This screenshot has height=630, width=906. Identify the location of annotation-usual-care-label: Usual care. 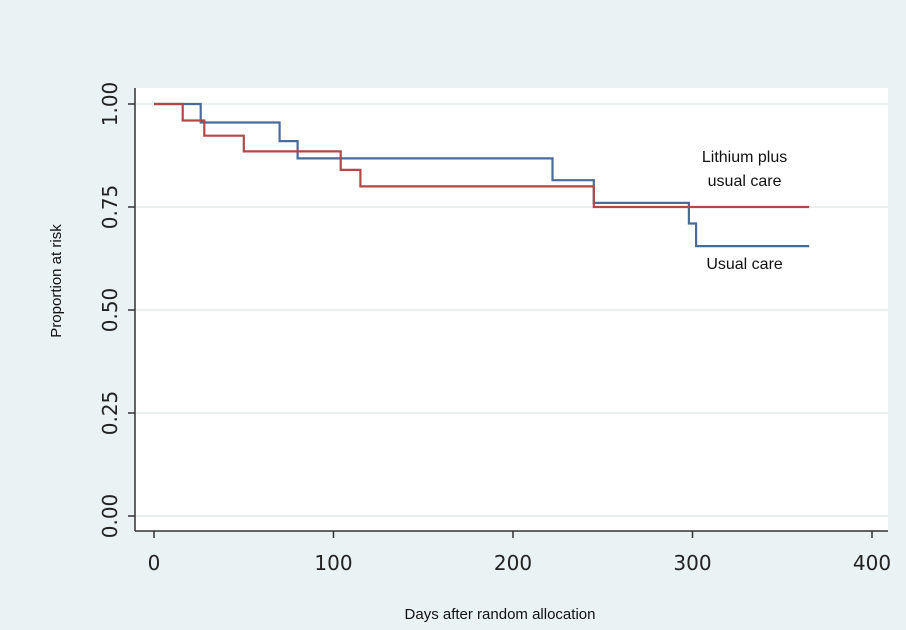
(744, 264).